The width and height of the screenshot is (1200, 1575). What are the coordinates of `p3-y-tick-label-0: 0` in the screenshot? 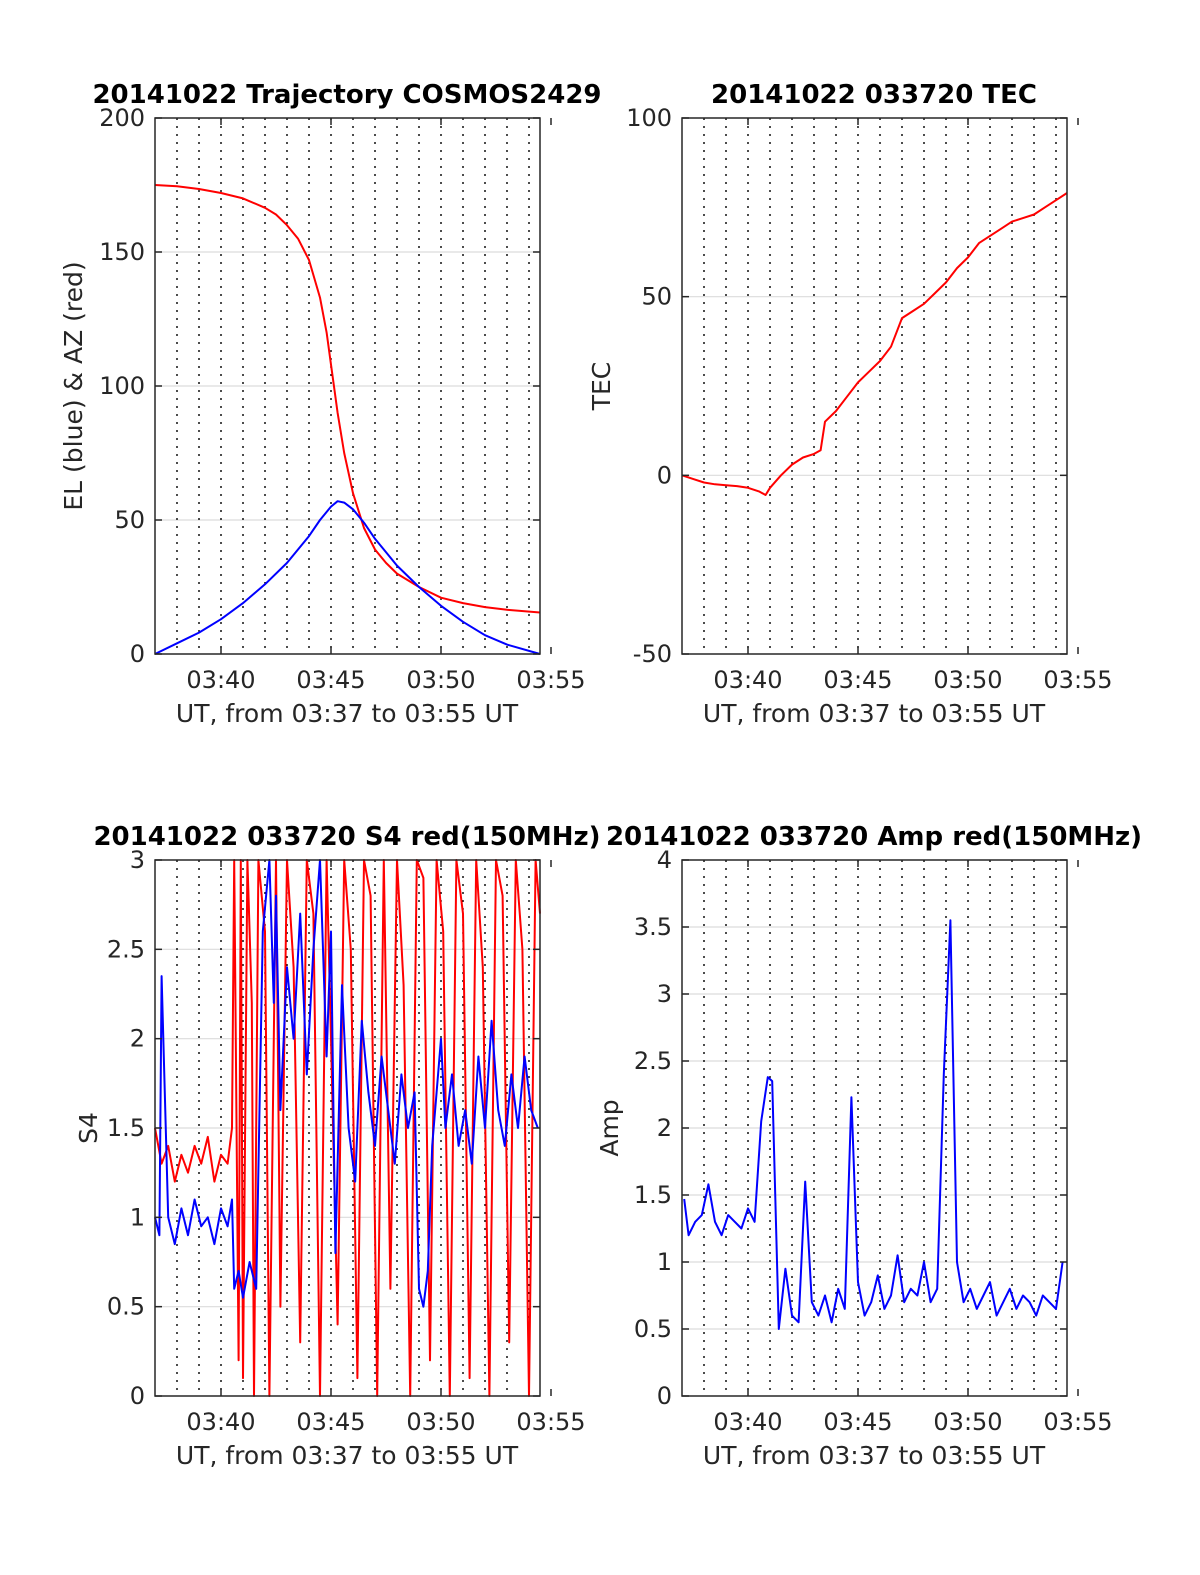 It's located at (137, 1396).